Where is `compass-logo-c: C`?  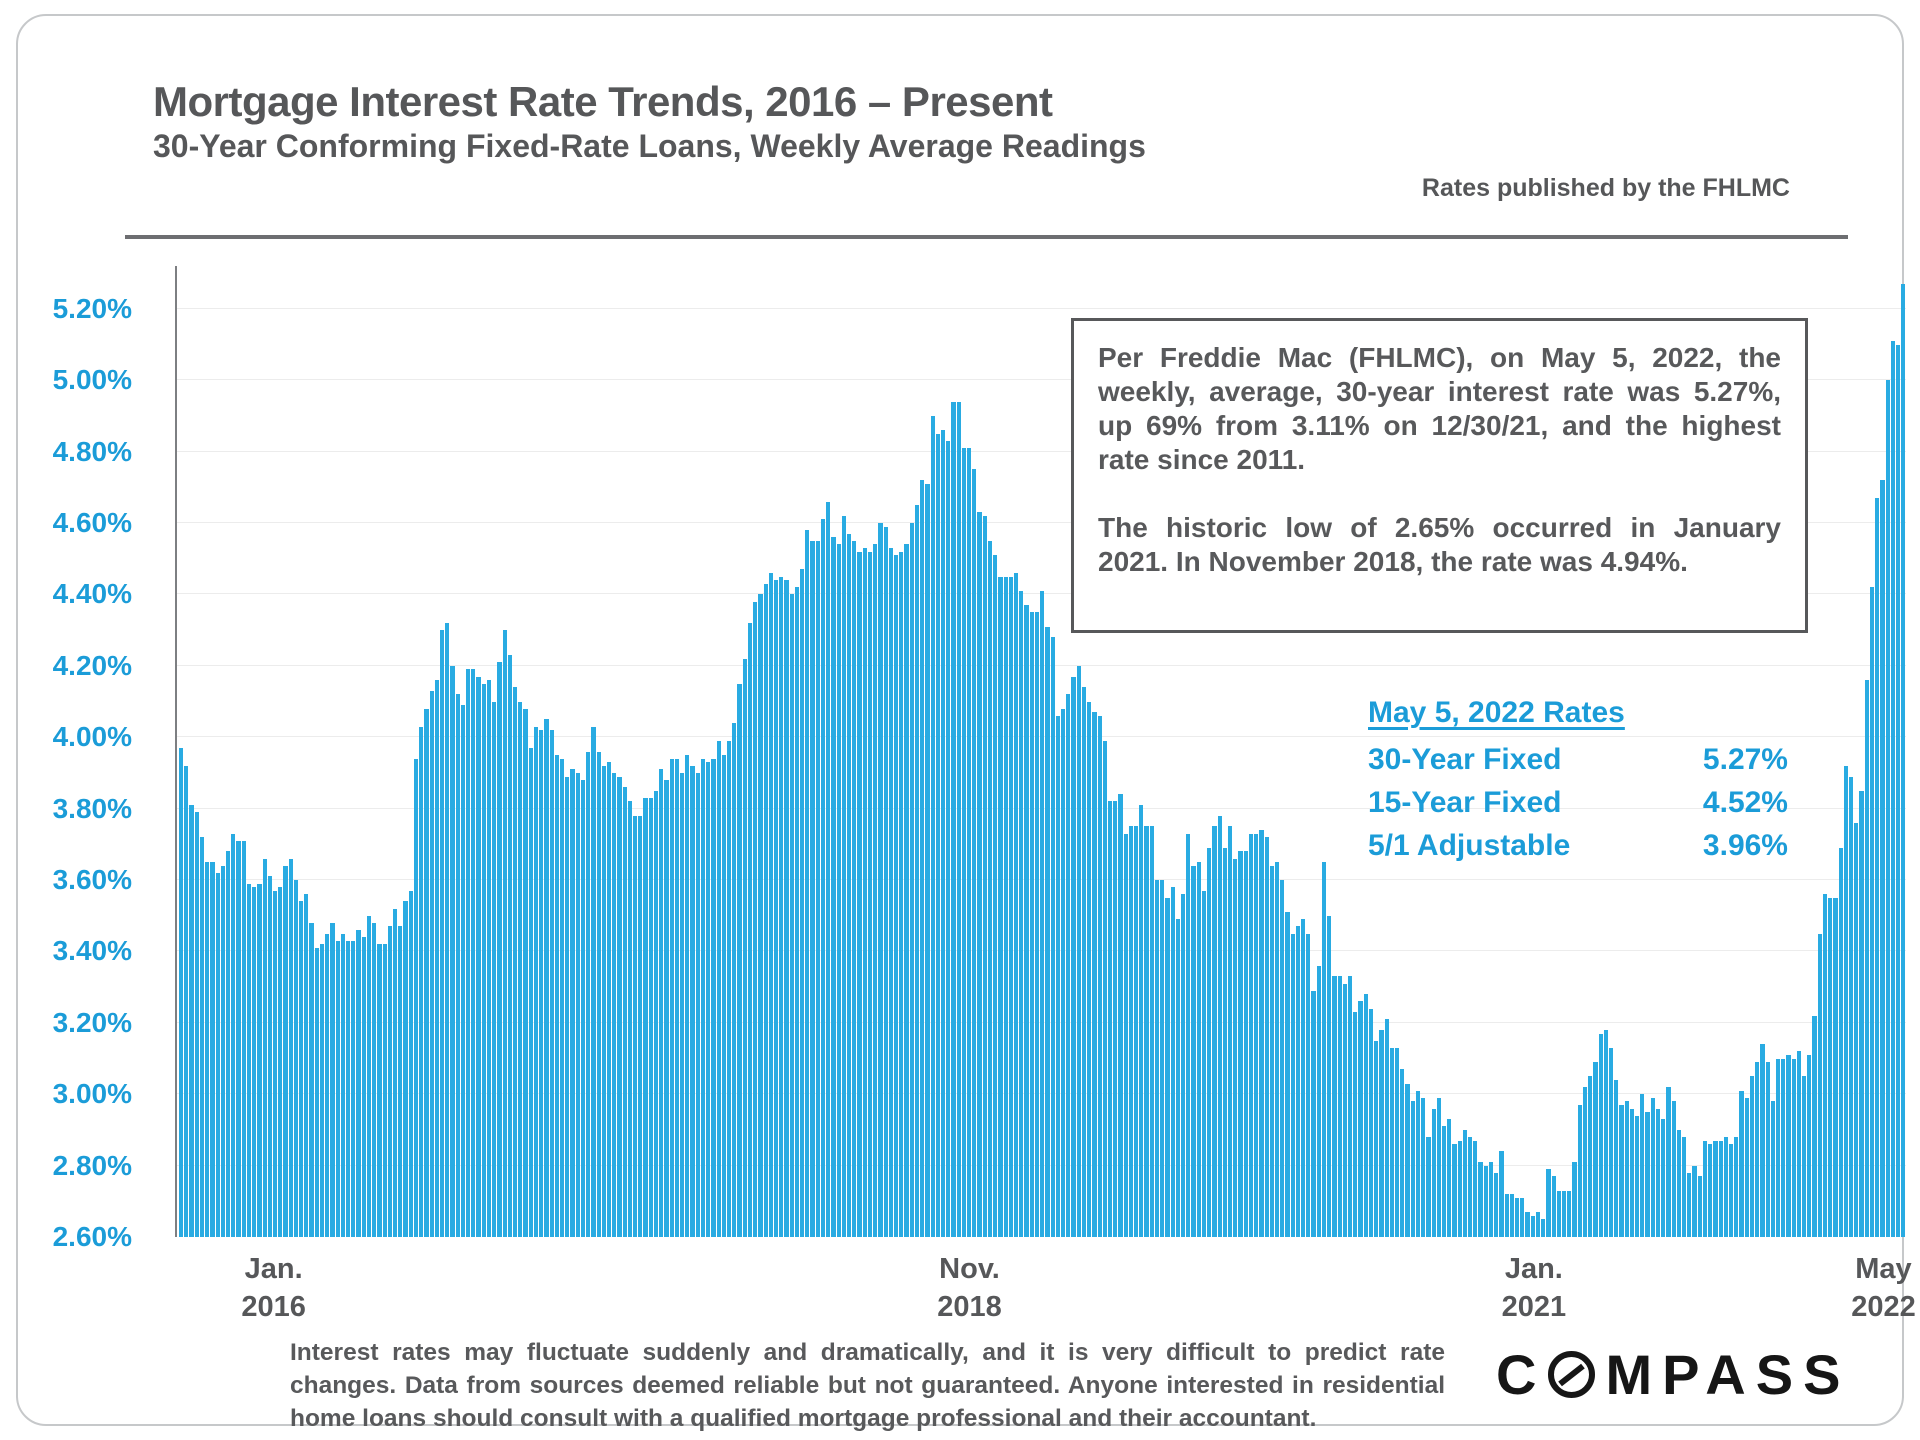
compass-logo-c: C is located at coordinates (1521, 1374).